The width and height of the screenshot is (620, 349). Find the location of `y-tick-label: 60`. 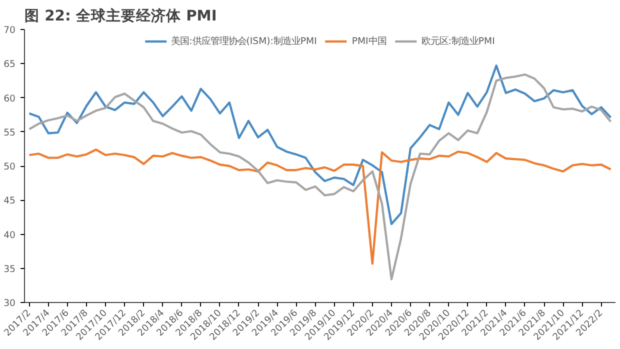

y-tick-label: 60 is located at coordinates (10, 98).